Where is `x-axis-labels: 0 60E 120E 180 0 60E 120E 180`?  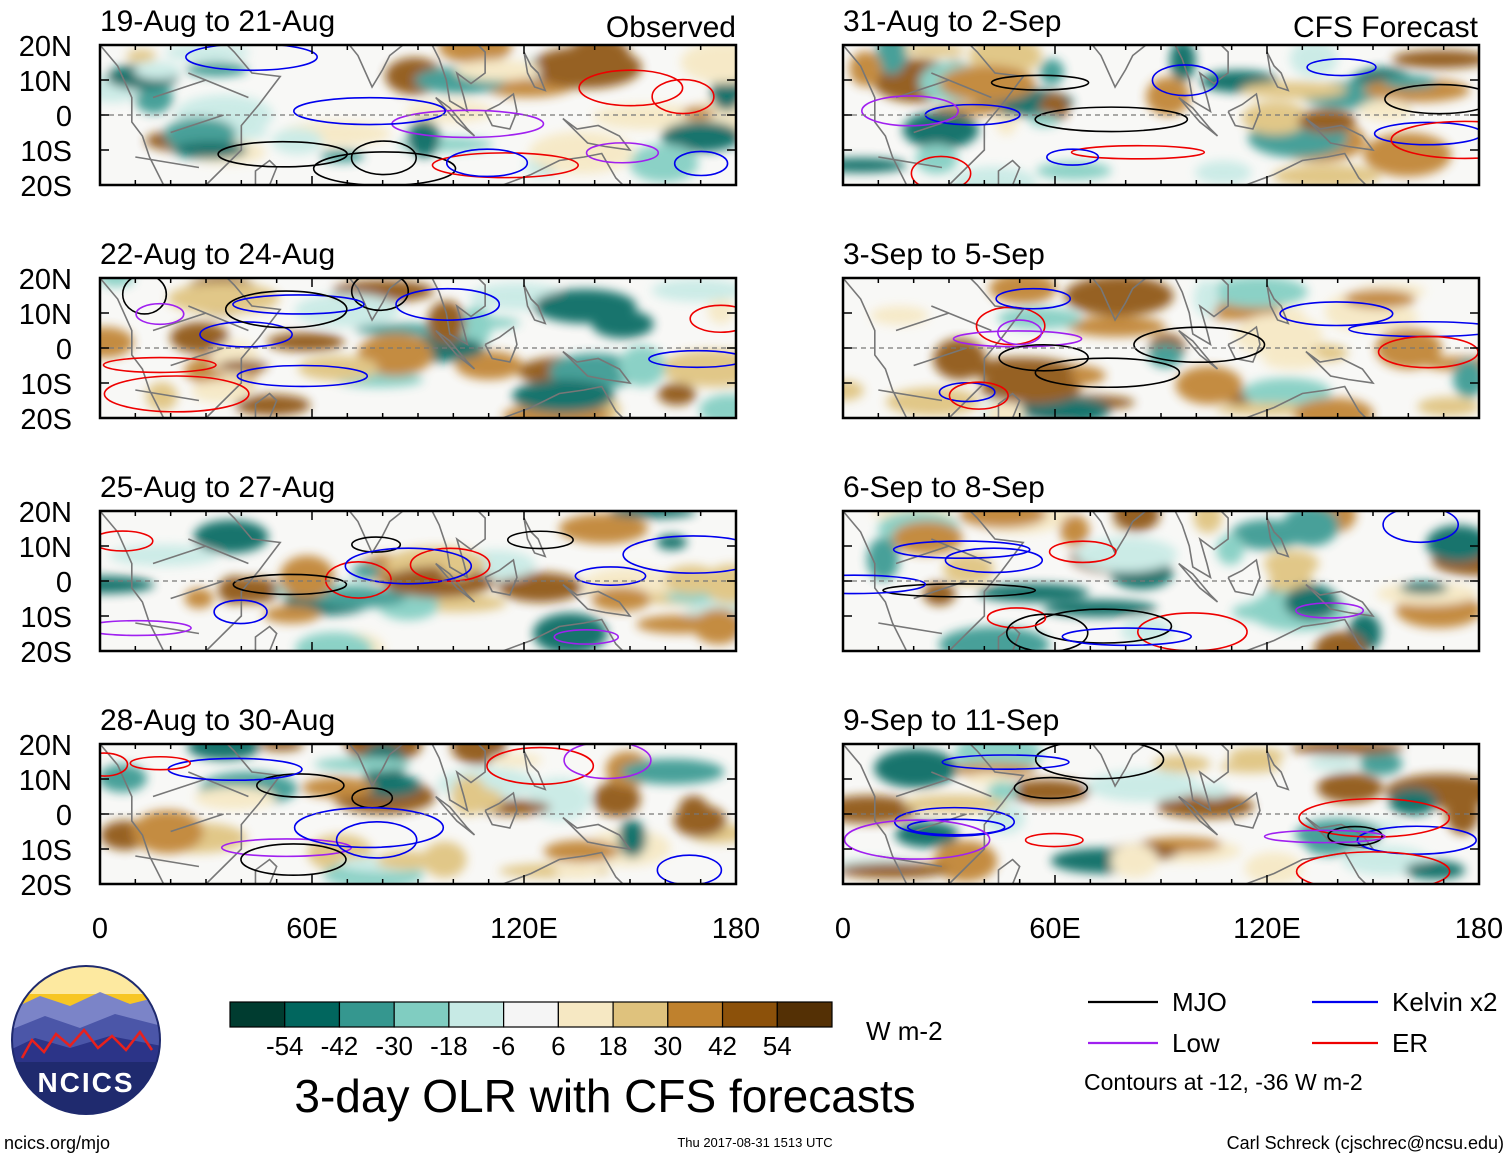 x-axis-labels: 0 60E 120E 180 0 60E 120E 180 is located at coordinates (797, 929).